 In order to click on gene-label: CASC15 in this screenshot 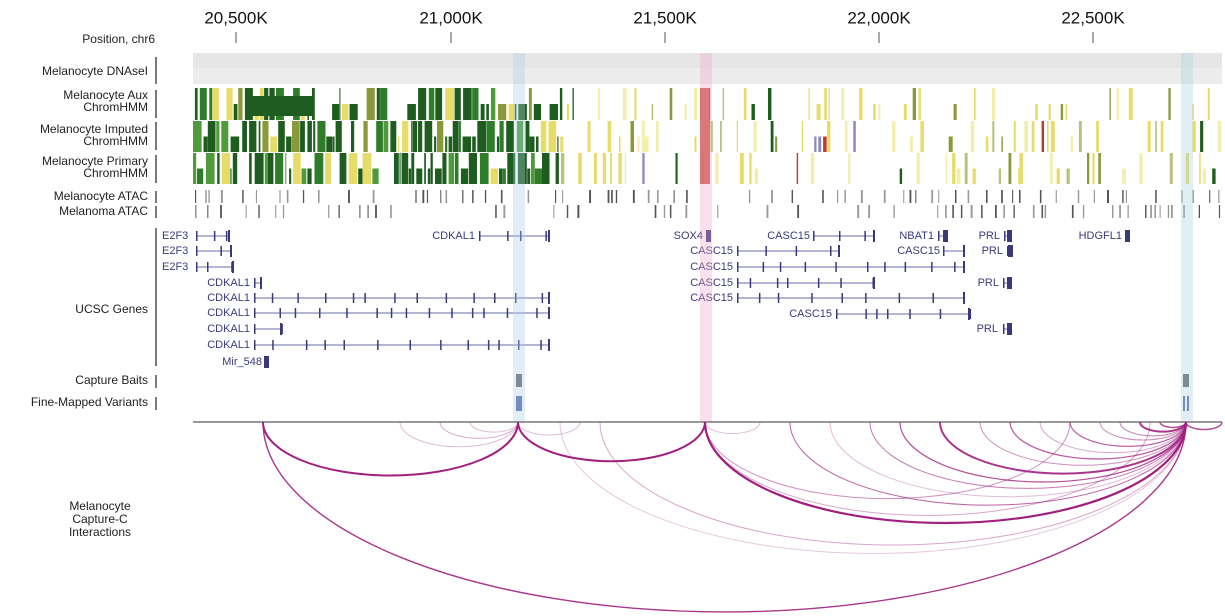, I will do `click(810, 314)`.